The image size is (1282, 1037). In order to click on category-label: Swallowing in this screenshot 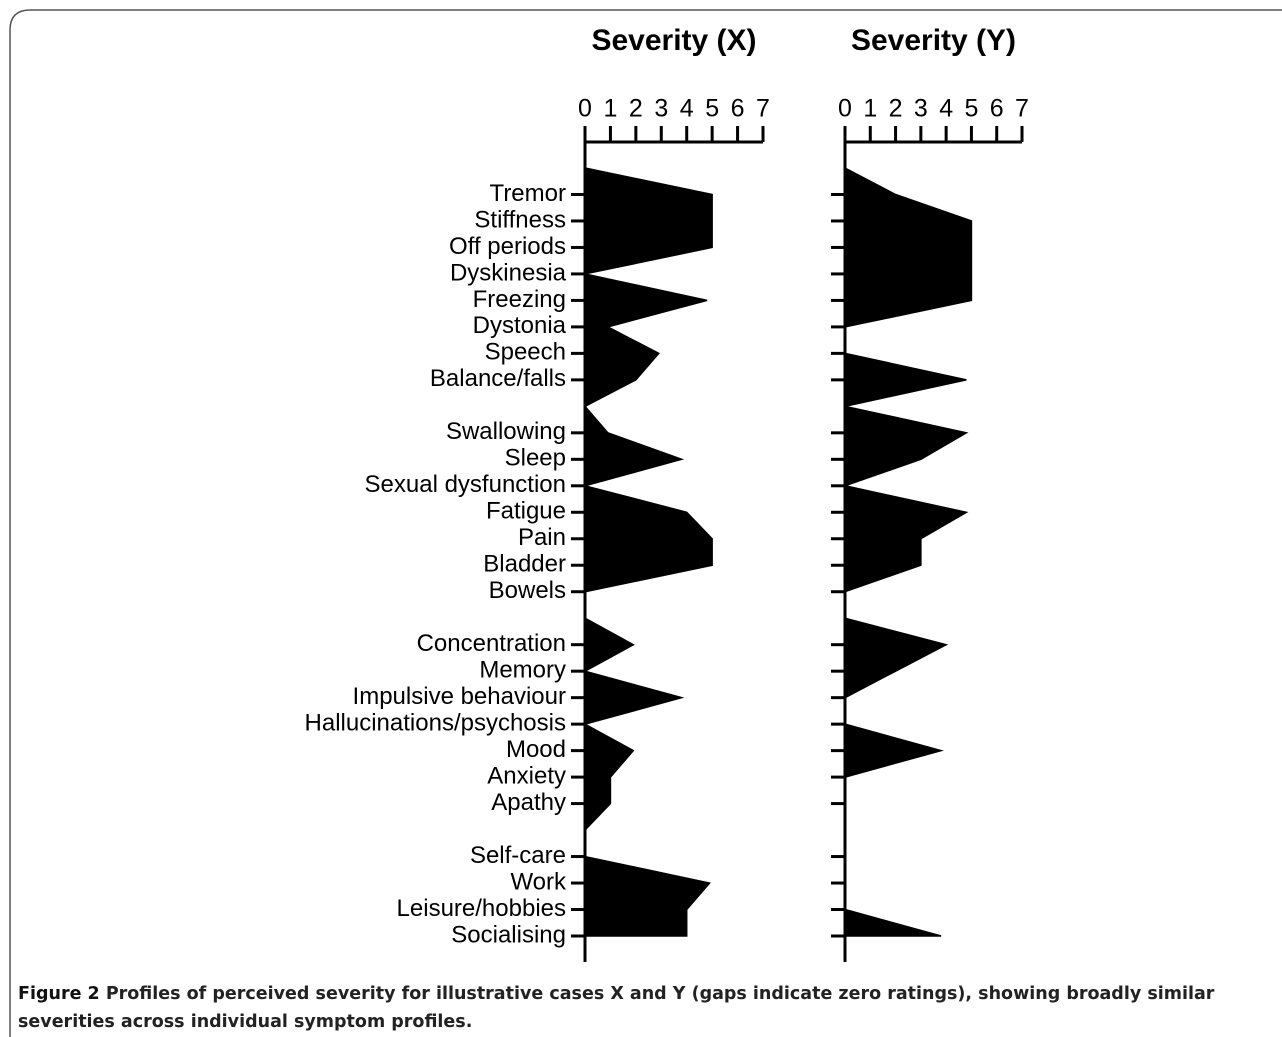, I will do `click(506, 431)`.